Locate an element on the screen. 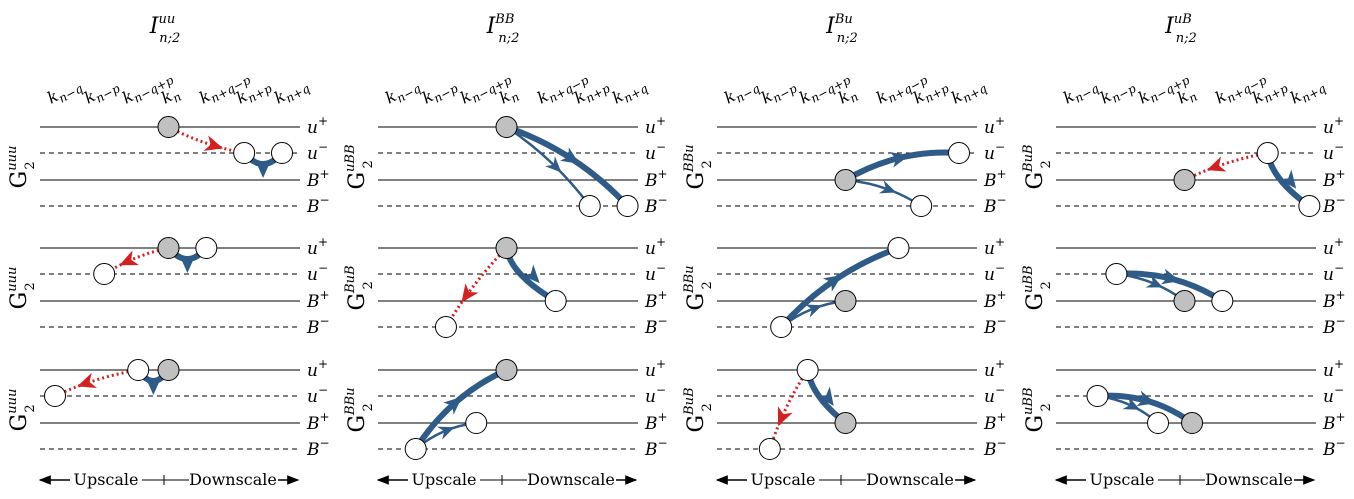 The width and height of the screenshot is (1354, 499). row-1: u+u− B+B− GuBB 2 is located at coordinates (505, 165).